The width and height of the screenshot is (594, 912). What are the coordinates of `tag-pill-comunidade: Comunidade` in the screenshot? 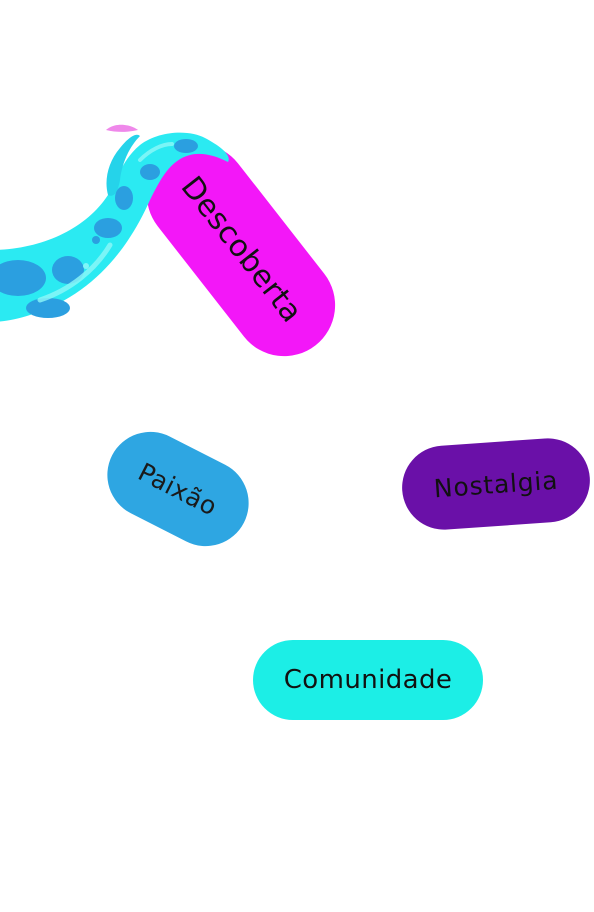 It's located at (368, 680).